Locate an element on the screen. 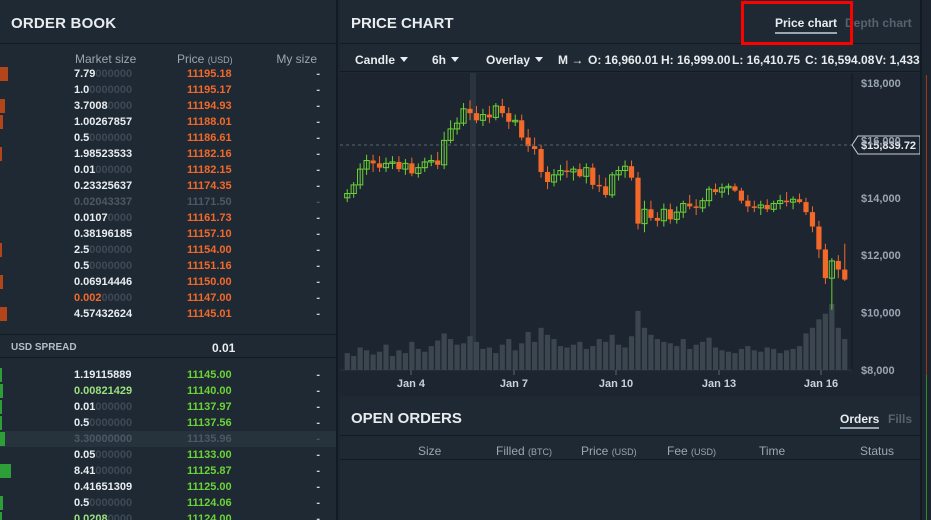  ask-row: 7.79000000 11195.18 - is located at coordinates (168, 74).